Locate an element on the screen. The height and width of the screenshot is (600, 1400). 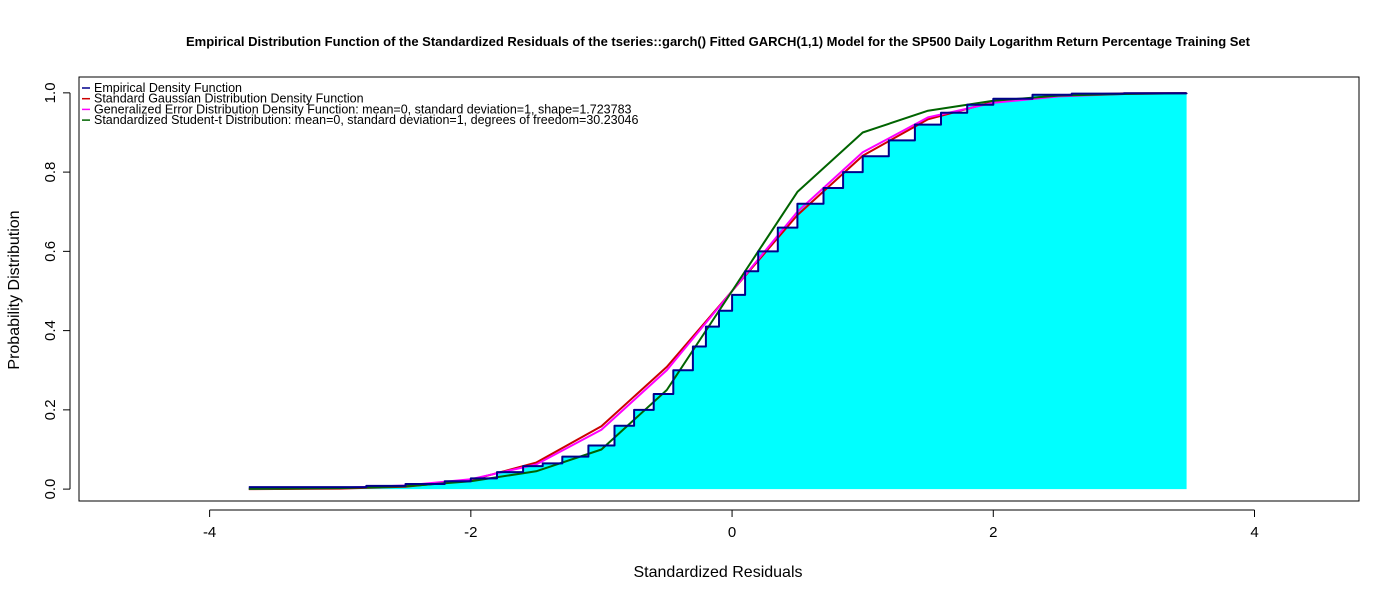
x-axis: -4 -2 0 2 4 is located at coordinates (731, 525).